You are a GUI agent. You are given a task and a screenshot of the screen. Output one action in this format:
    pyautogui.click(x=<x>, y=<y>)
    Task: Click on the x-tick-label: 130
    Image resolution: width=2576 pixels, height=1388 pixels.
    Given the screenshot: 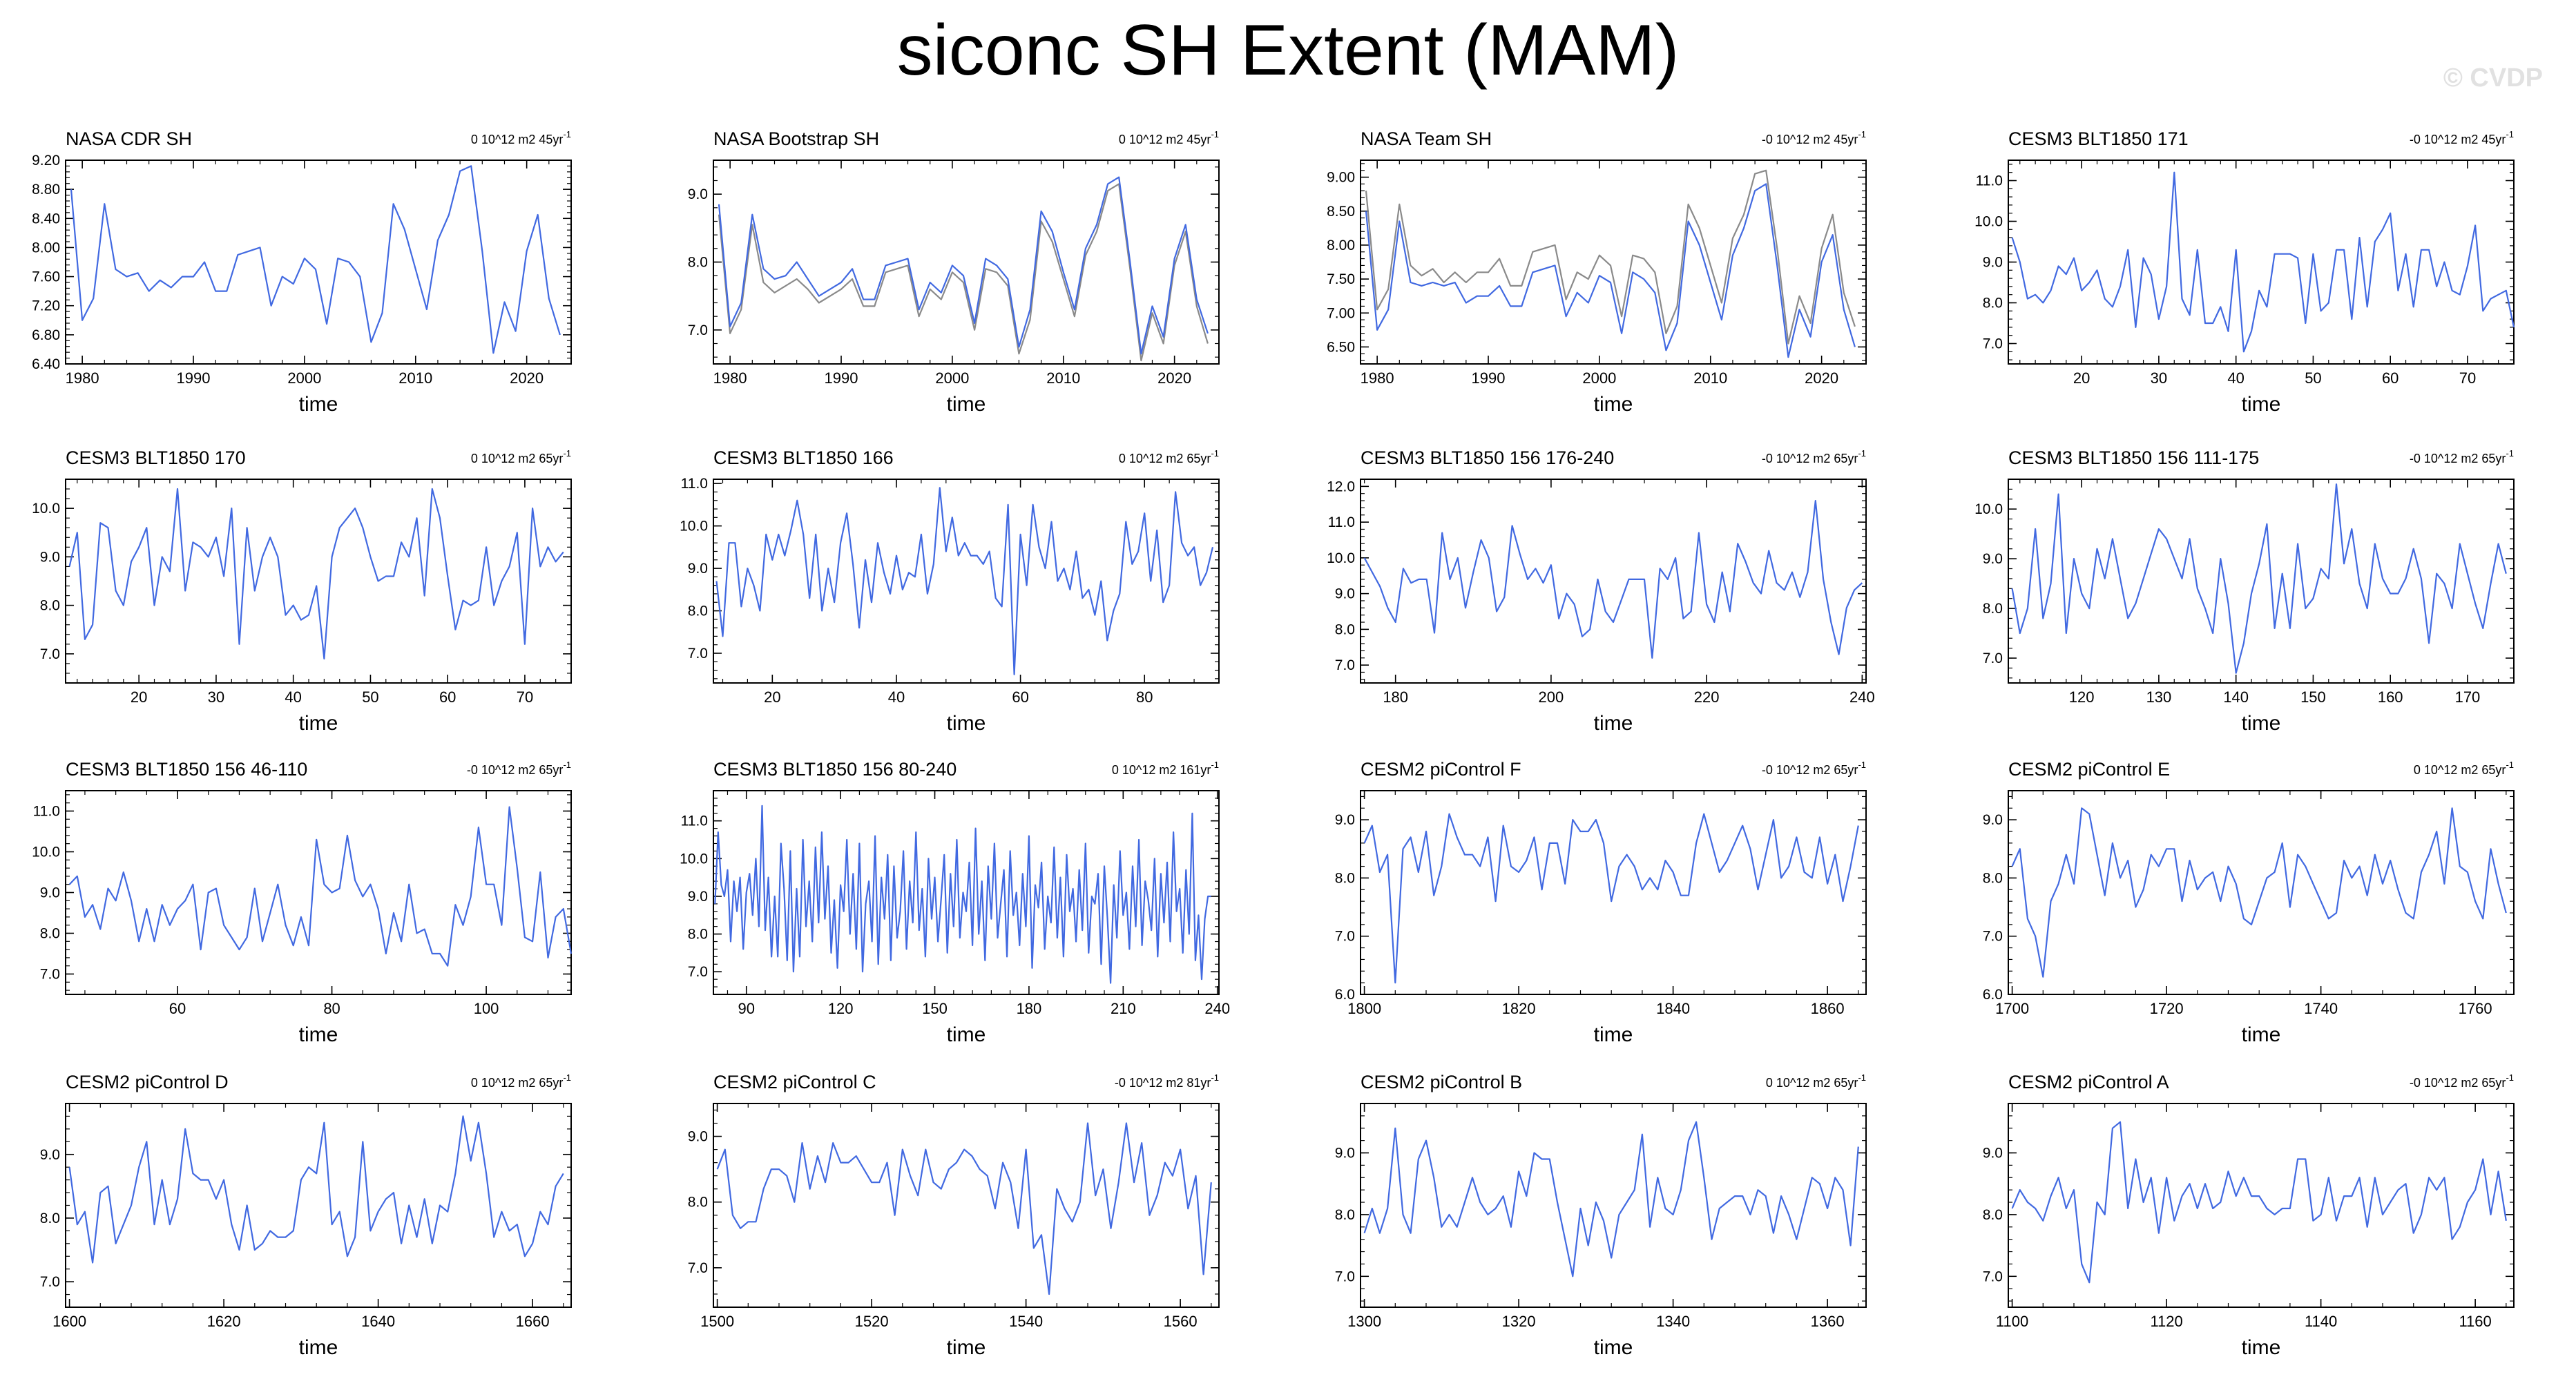 What is the action you would take?
    pyautogui.click(x=2159, y=697)
    